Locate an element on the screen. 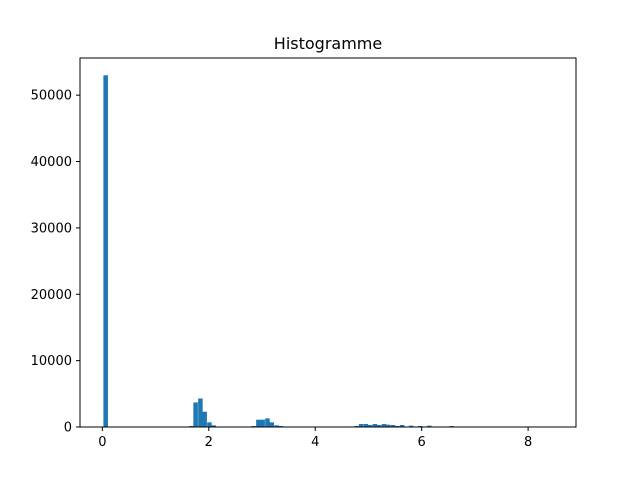 The image size is (640, 480). x-tick-label-4: 8 is located at coordinates (528, 442).